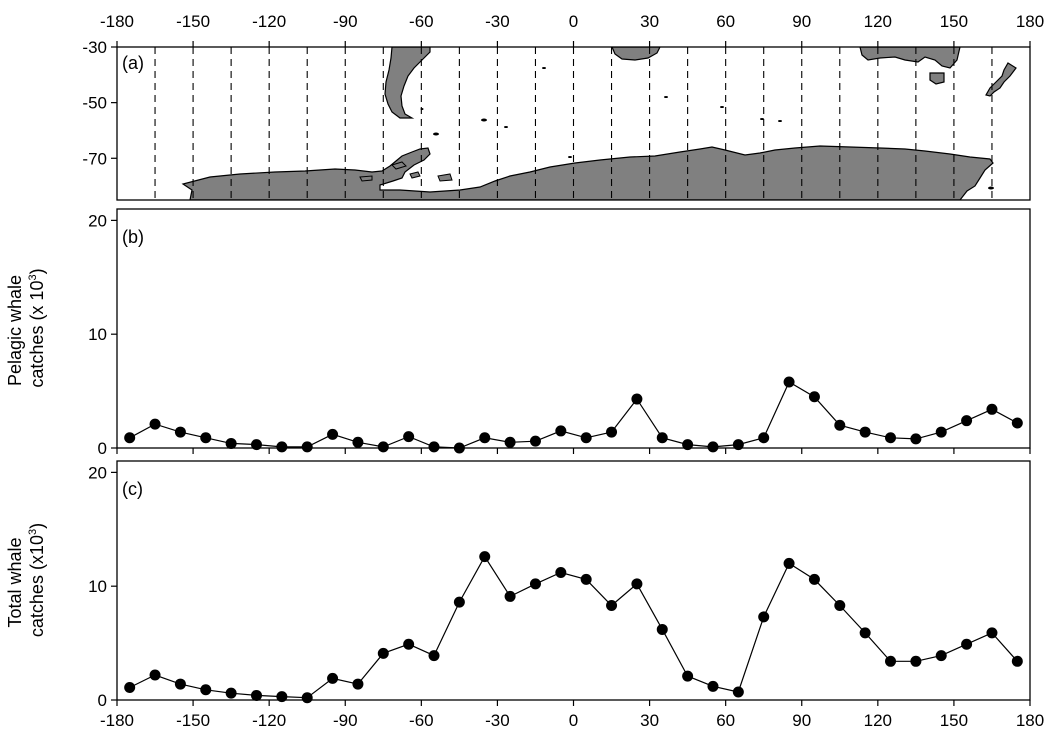 The width and height of the screenshot is (1051, 734). What do you see at coordinates (117, 21) in the screenshot?
I see `map-x-tick-label: -180` at bounding box center [117, 21].